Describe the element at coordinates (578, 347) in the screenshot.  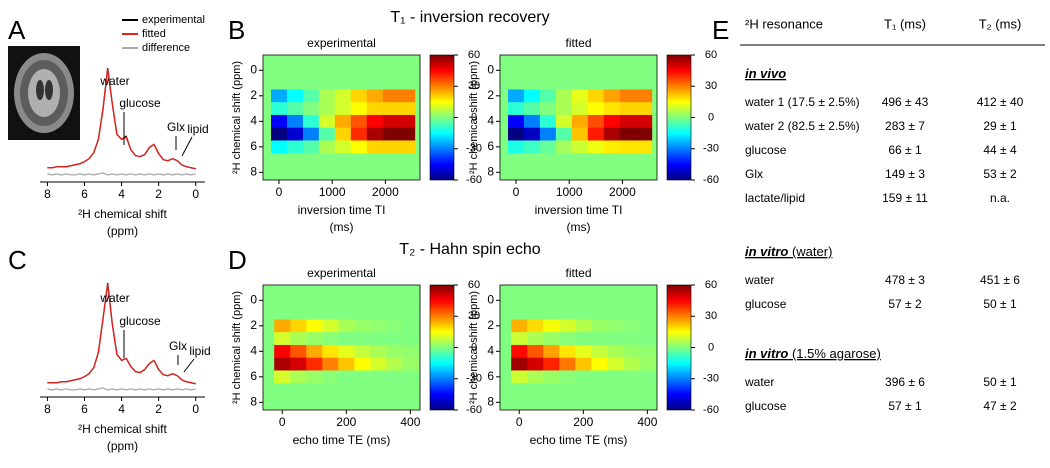
I see `heatmap` at that location.